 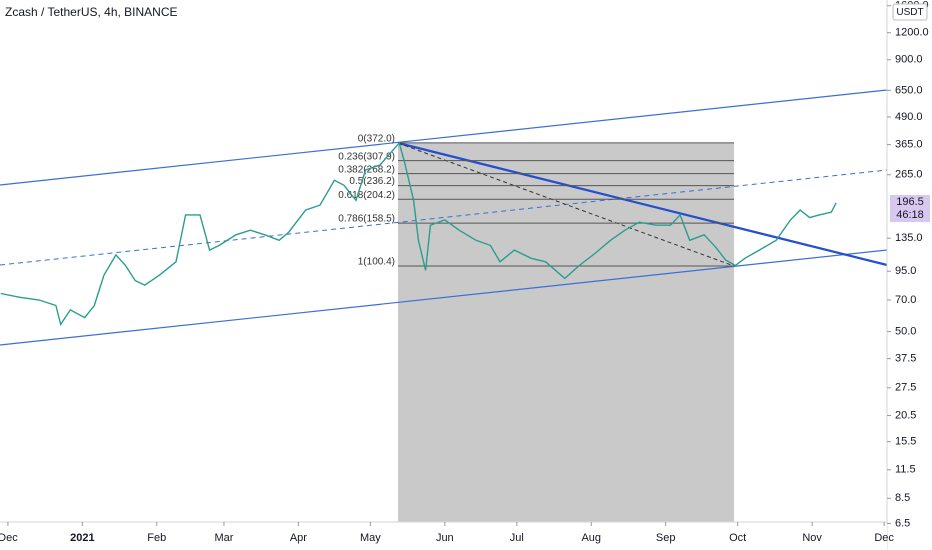 I want to click on currency-box, so click(x=910, y=12).